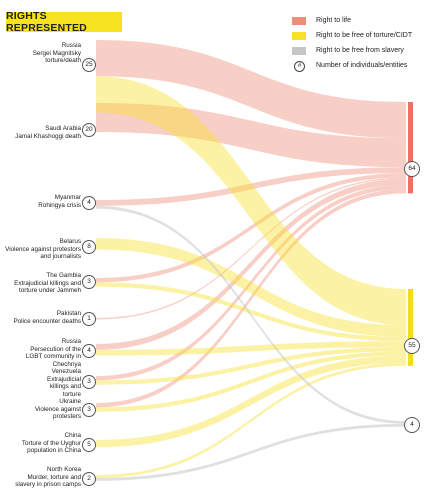 The image size is (431, 500). What do you see at coordinates (64, 469) in the screenshot?
I see `case-country: North Korea` at bounding box center [64, 469].